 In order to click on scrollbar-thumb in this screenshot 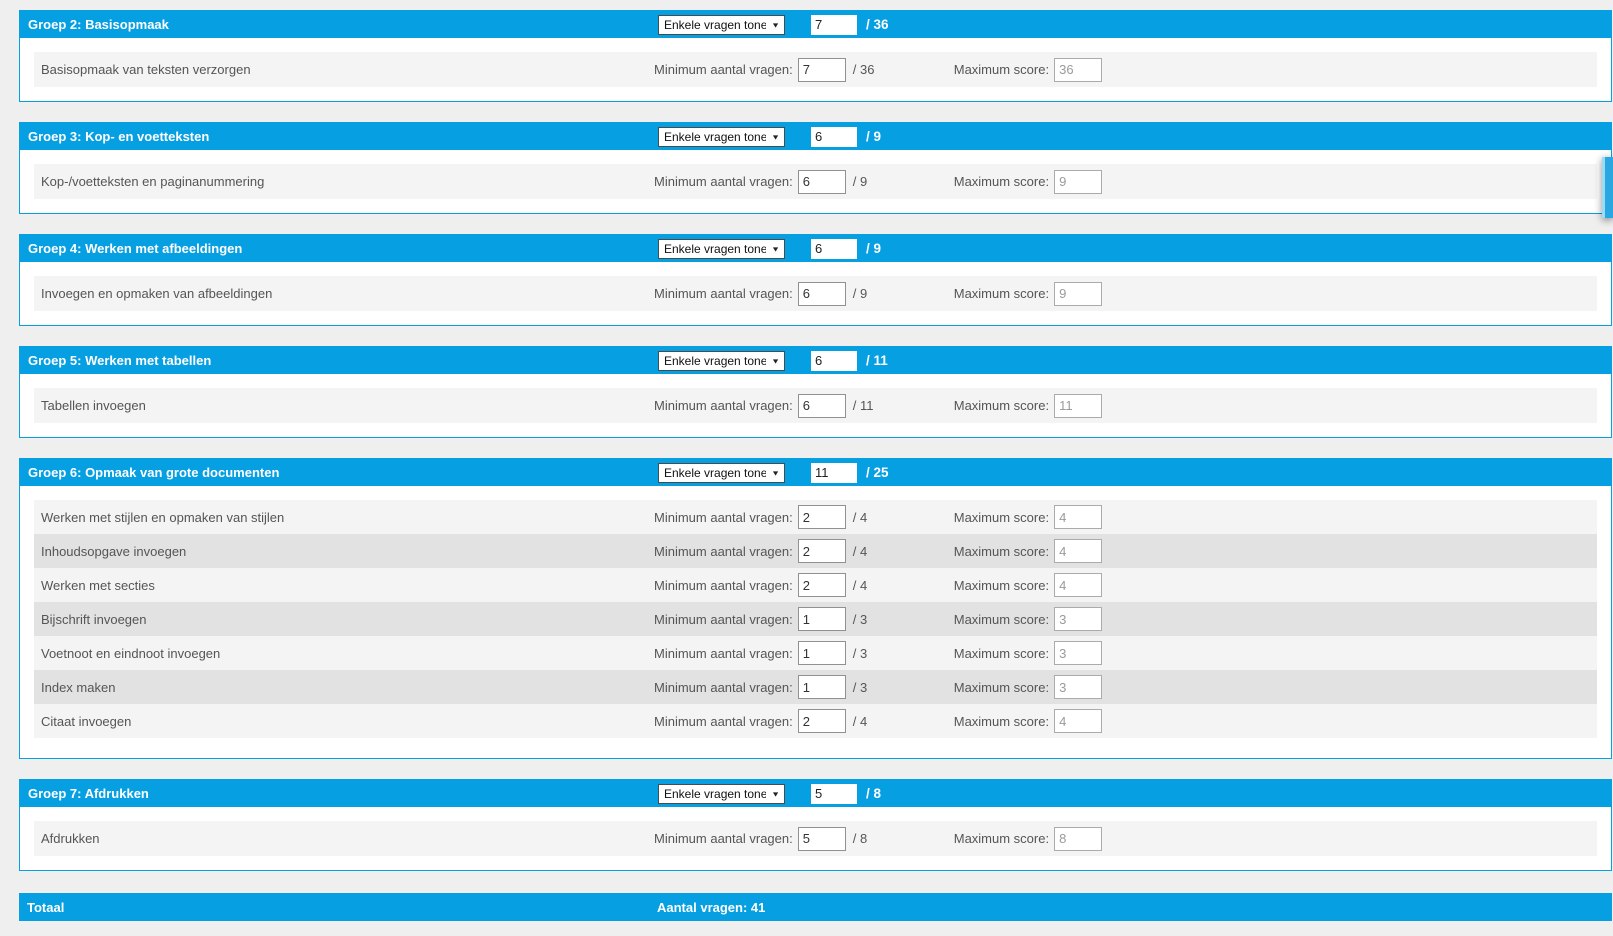, I will do `click(1607, 187)`.